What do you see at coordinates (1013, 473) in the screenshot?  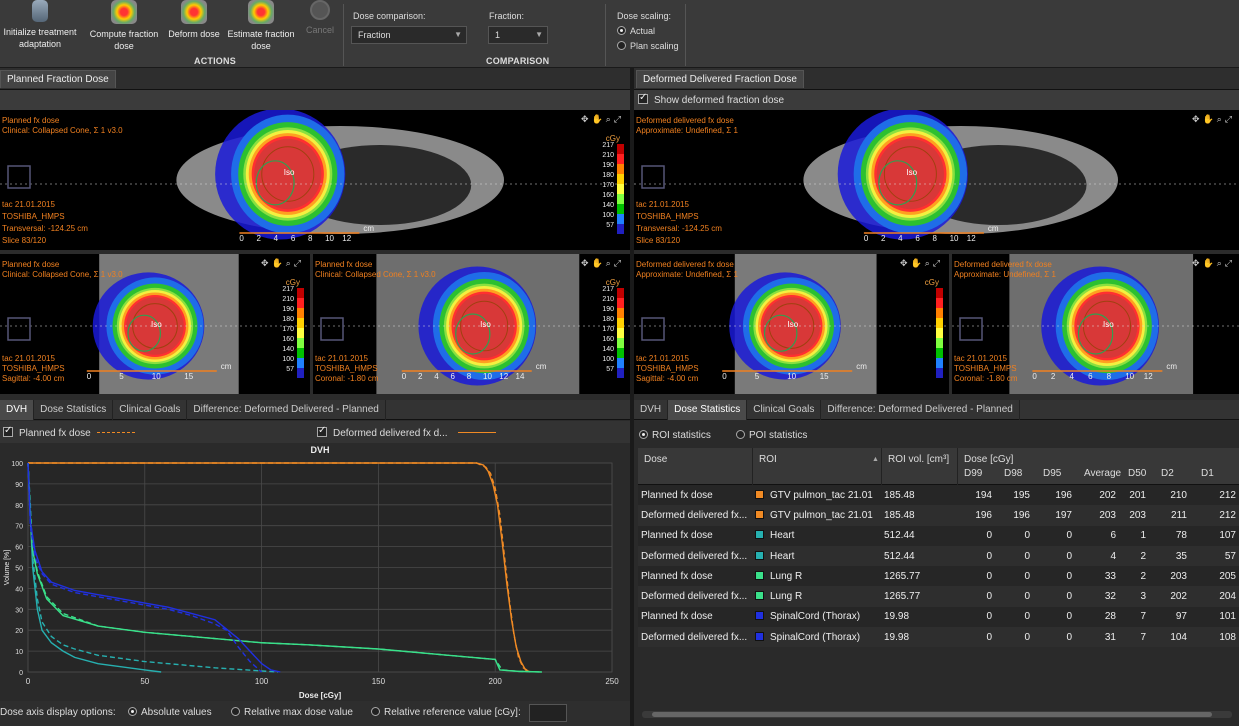 I see `col-d98: D98` at bounding box center [1013, 473].